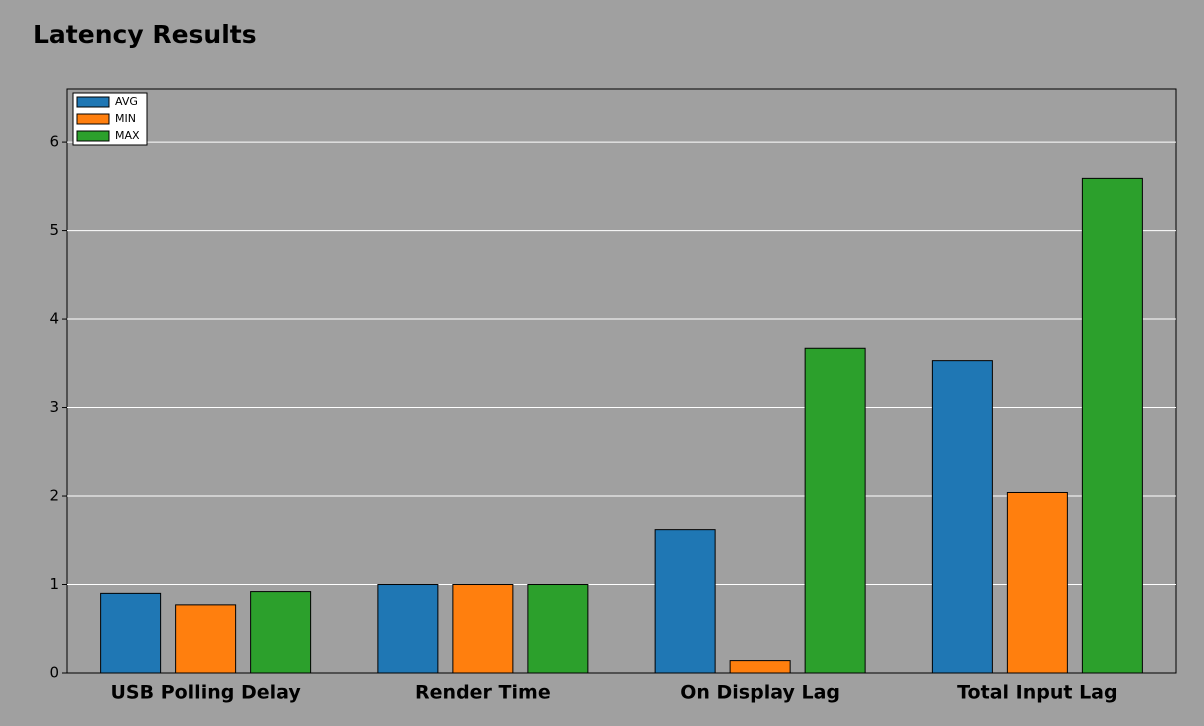  What do you see at coordinates (483, 693) in the screenshot?
I see `x-tick-label: Render Time` at bounding box center [483, 693].